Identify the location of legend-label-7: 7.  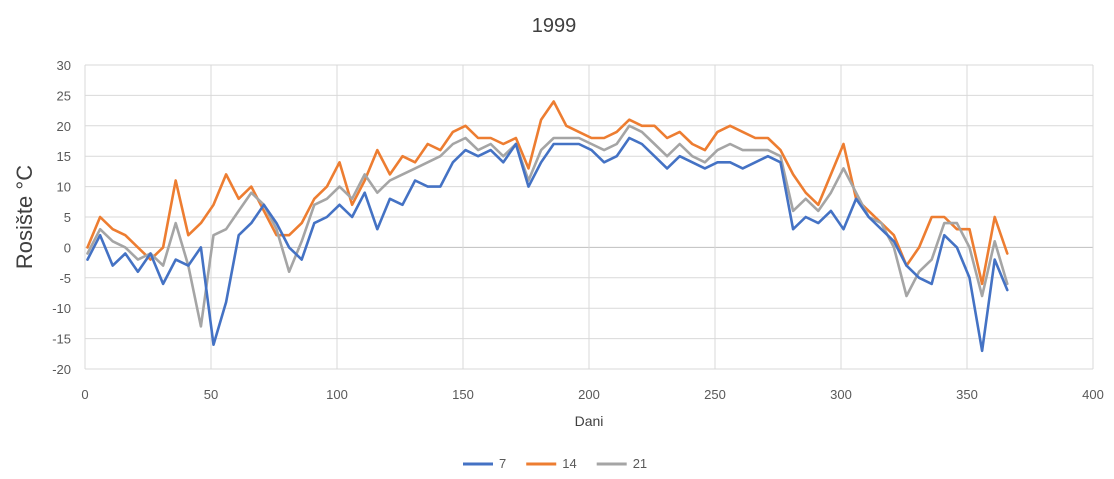
(502, 463).